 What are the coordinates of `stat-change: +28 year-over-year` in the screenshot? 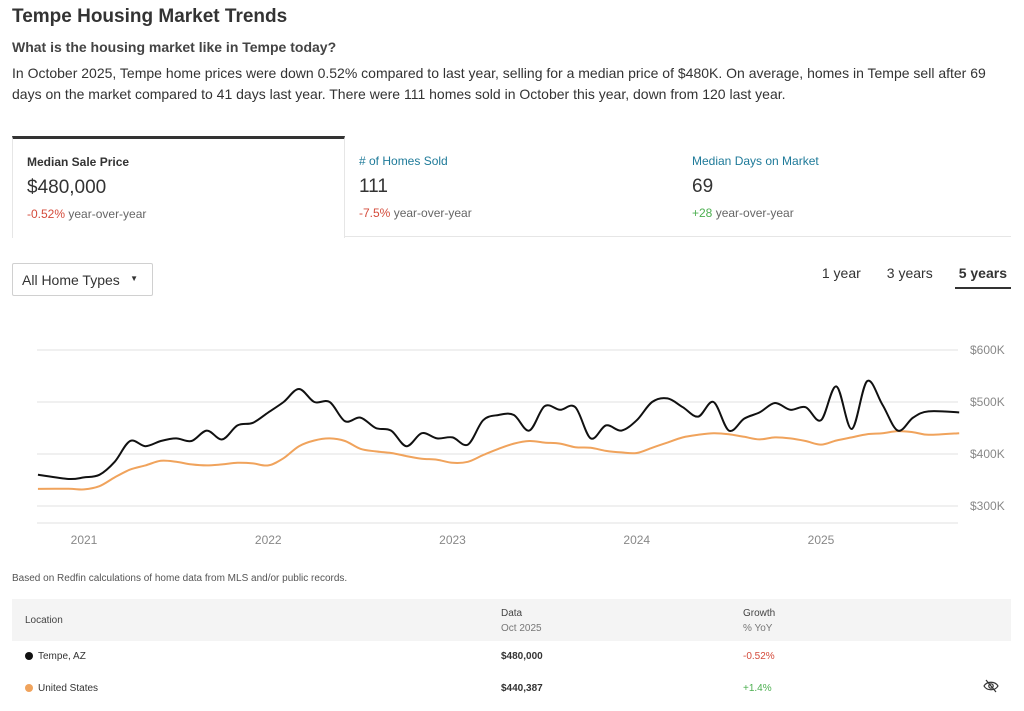 It's located at (844, 213).